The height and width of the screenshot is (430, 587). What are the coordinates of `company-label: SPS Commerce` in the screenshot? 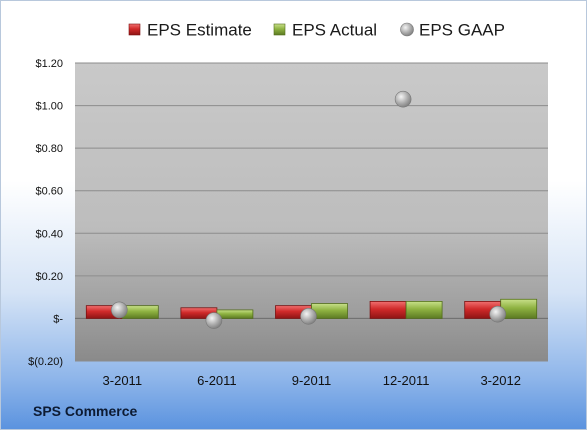 It's located at (85, 411).